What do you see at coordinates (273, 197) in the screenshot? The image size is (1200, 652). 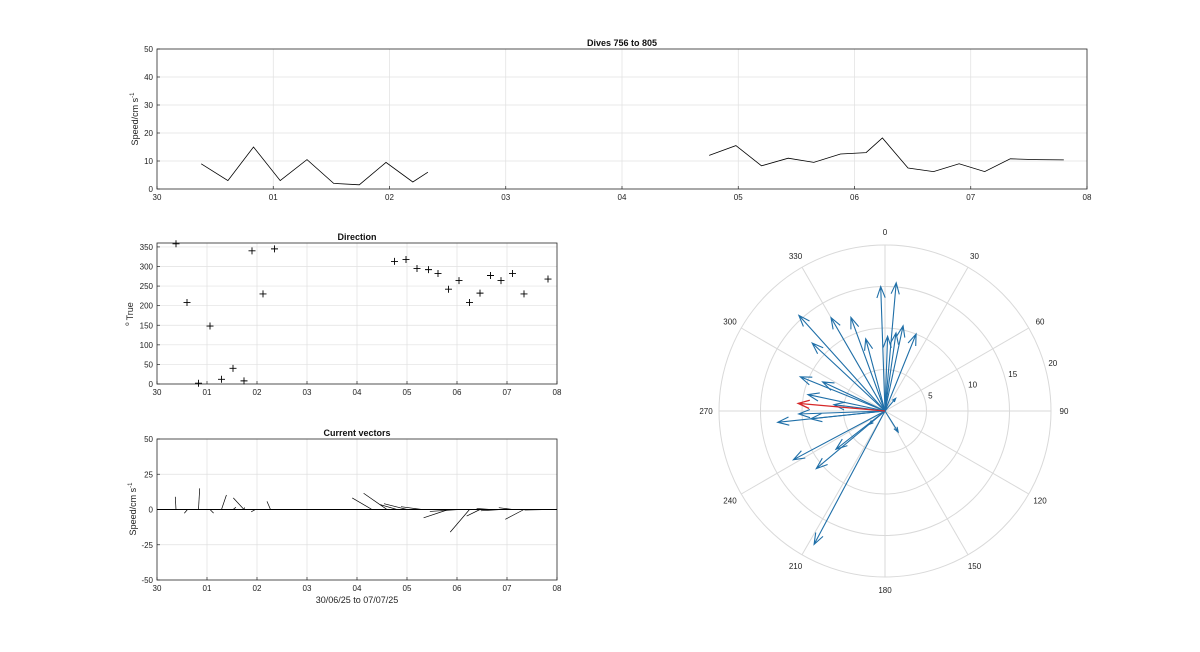 I see `speed-xtick-label: 01` at bounding box center [273, 197].